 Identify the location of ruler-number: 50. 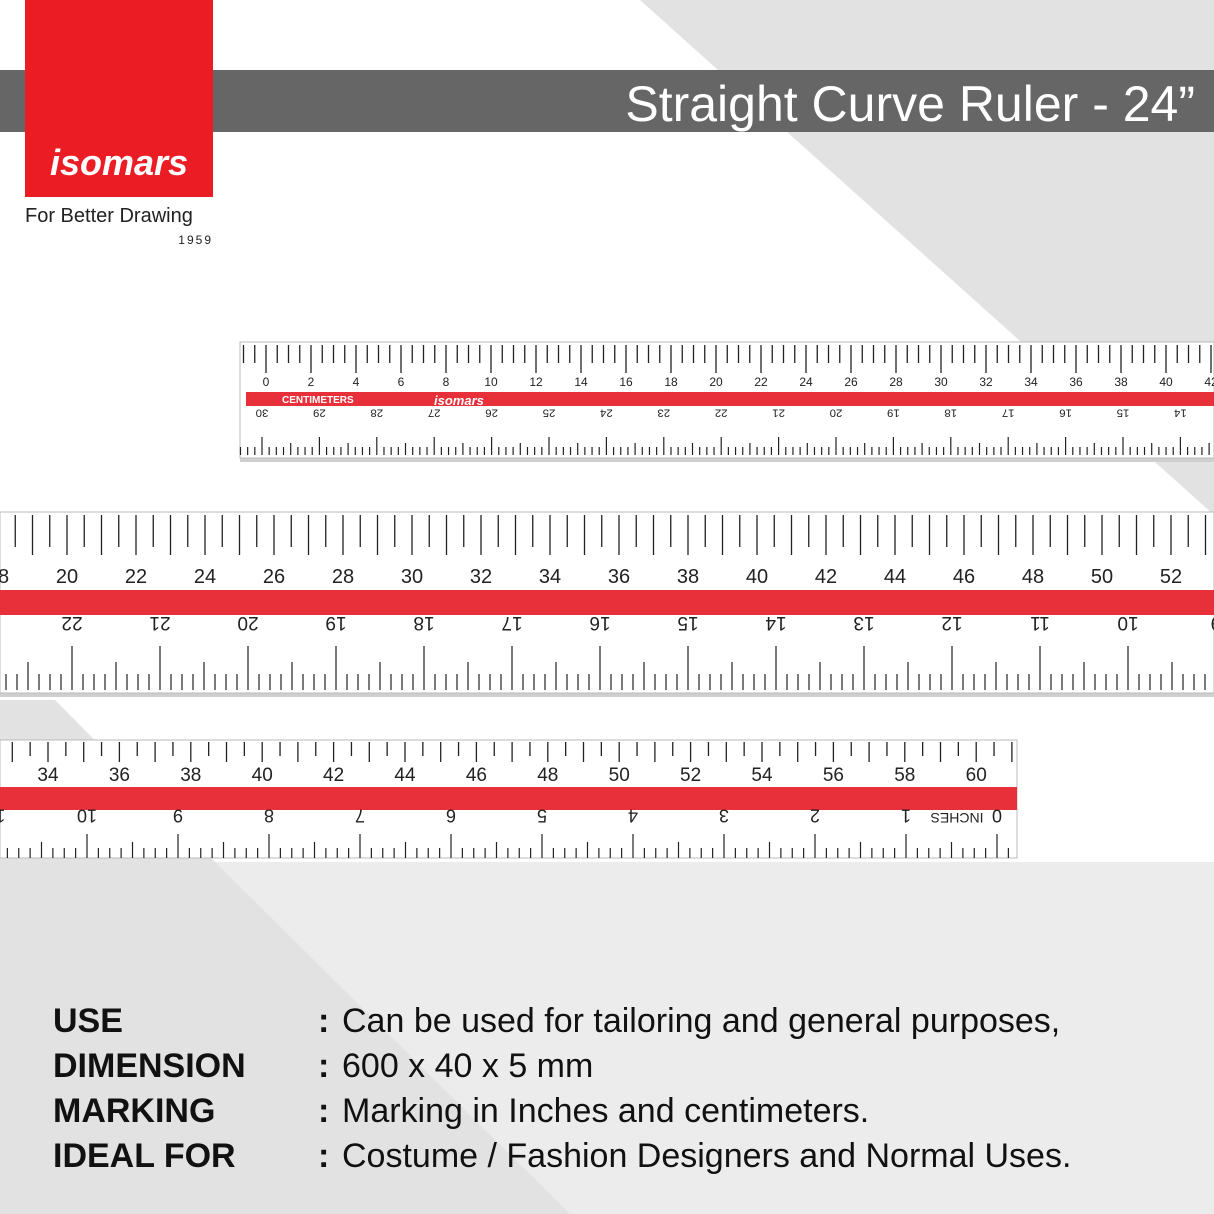
(619, 775).